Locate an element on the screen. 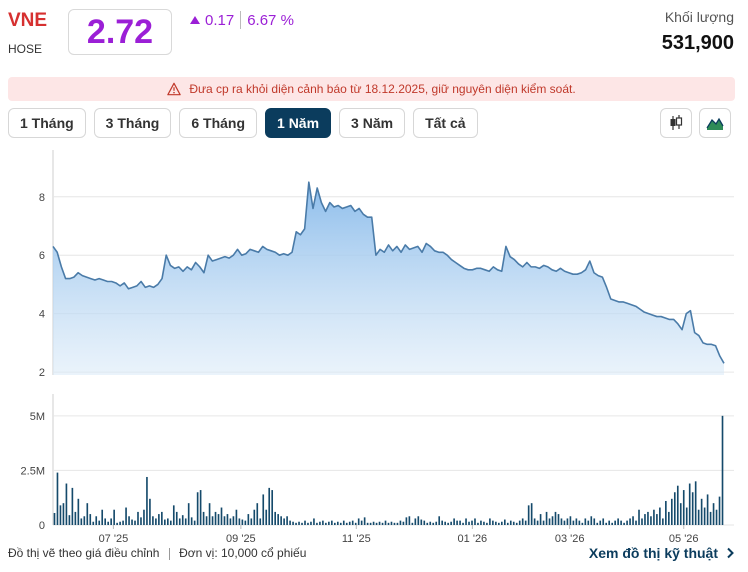 The image size is (748, 572). candlestick-chart-button is located at coordinates (676, 123).